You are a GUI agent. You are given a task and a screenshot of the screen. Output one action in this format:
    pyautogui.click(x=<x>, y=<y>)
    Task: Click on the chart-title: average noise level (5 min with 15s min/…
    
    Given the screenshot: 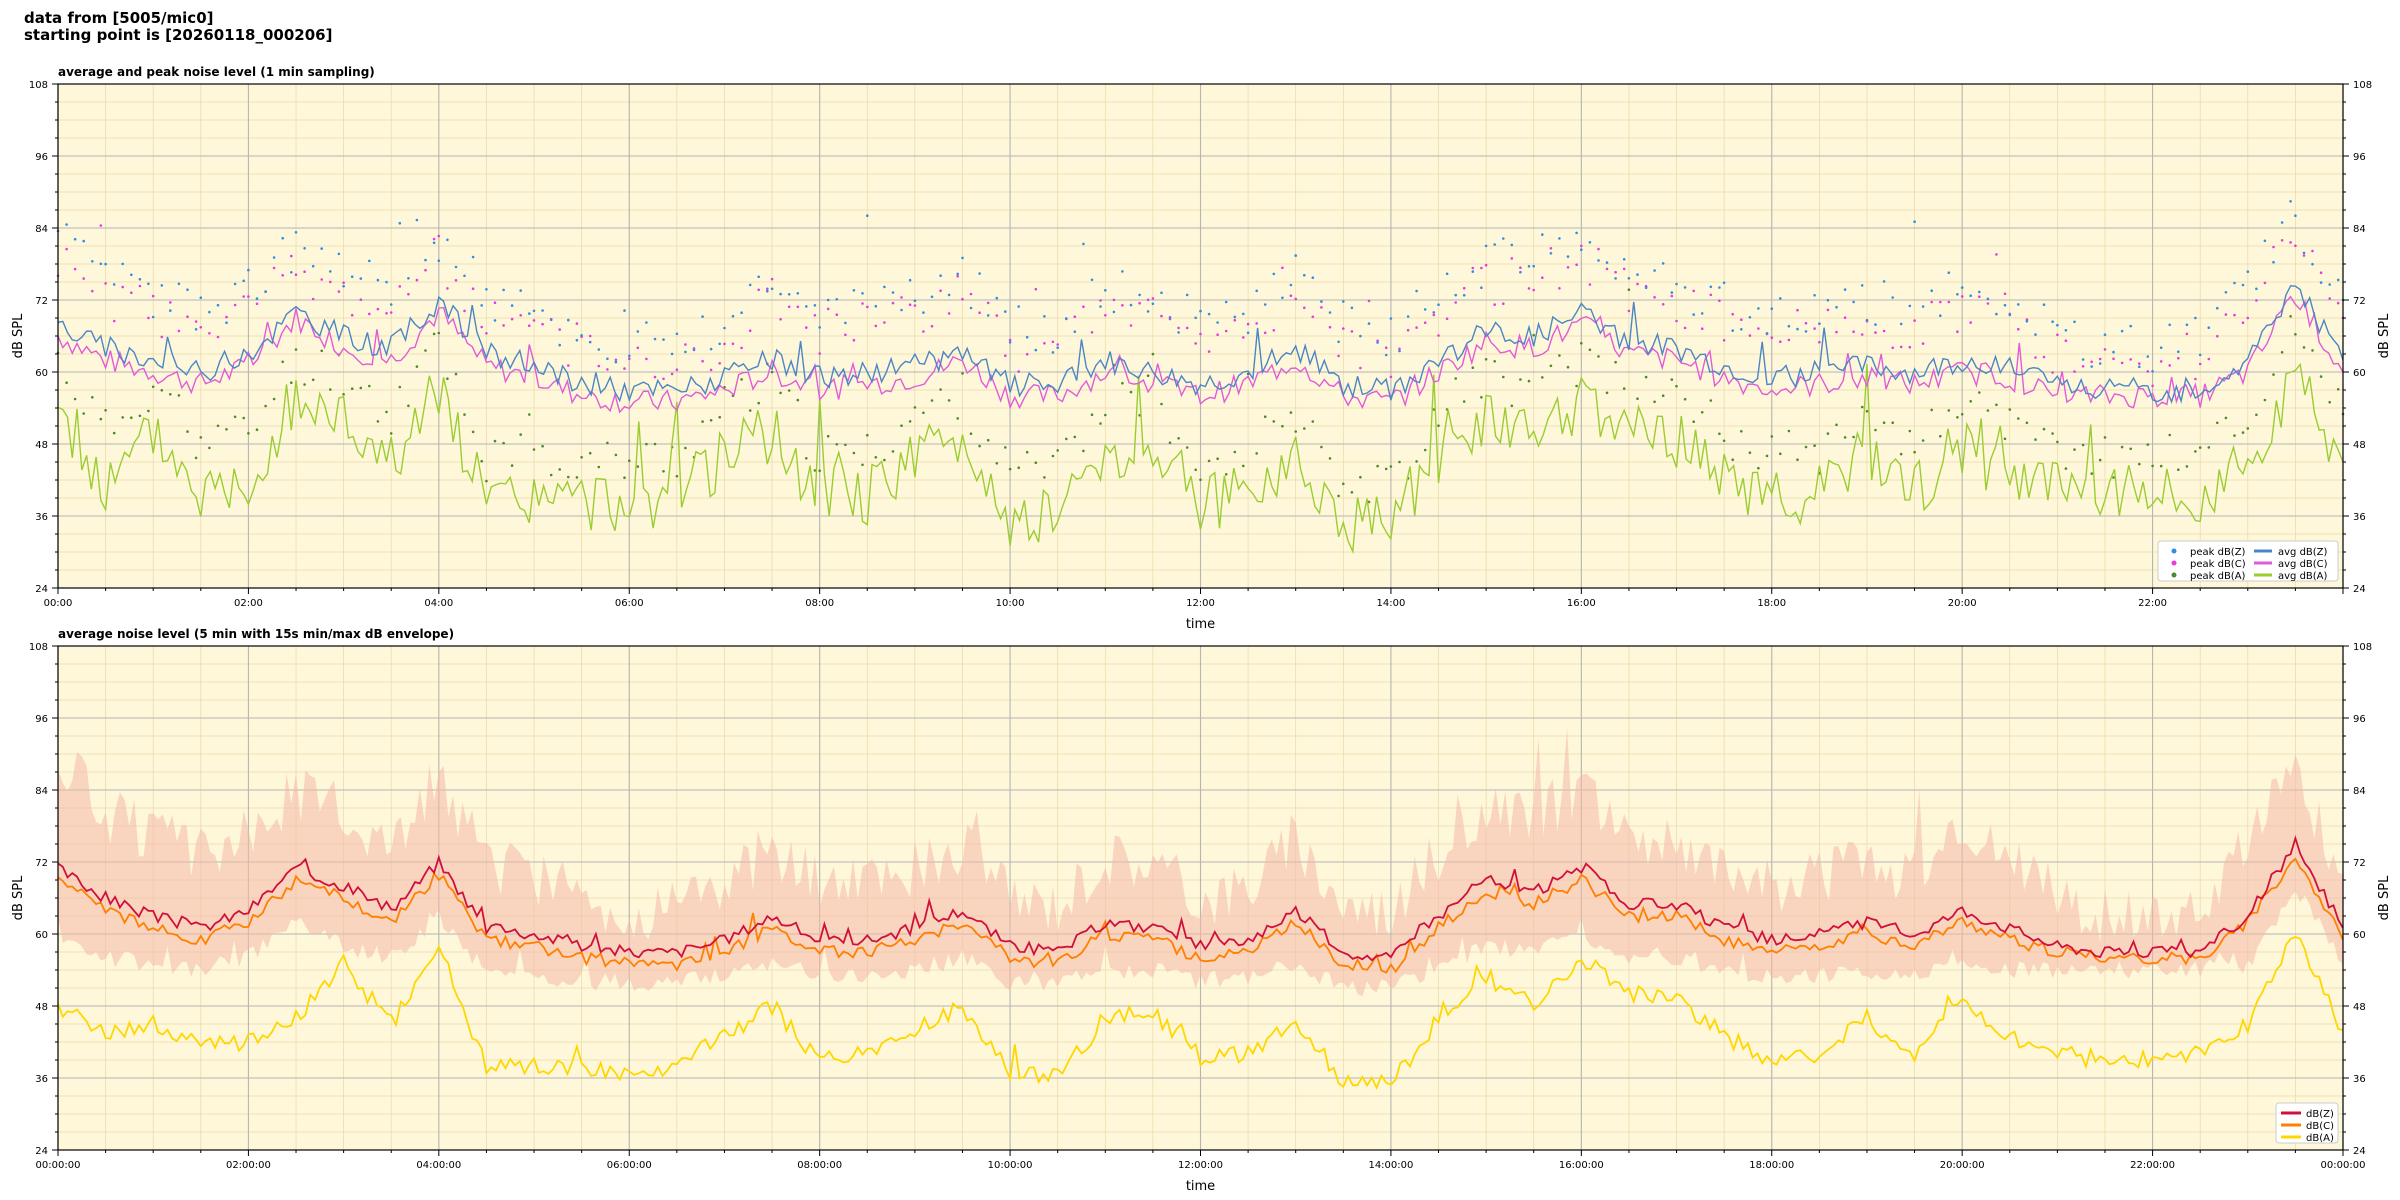 What is the action you would take?
    pyautogui.click(x=256, y=634)
    